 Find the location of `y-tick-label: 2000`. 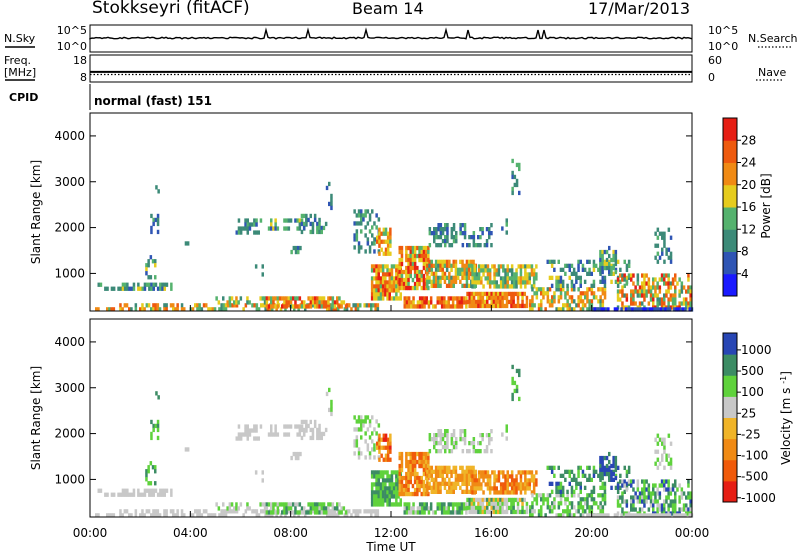

y-tick-label: 2000 is located at coordinates (69, 434).